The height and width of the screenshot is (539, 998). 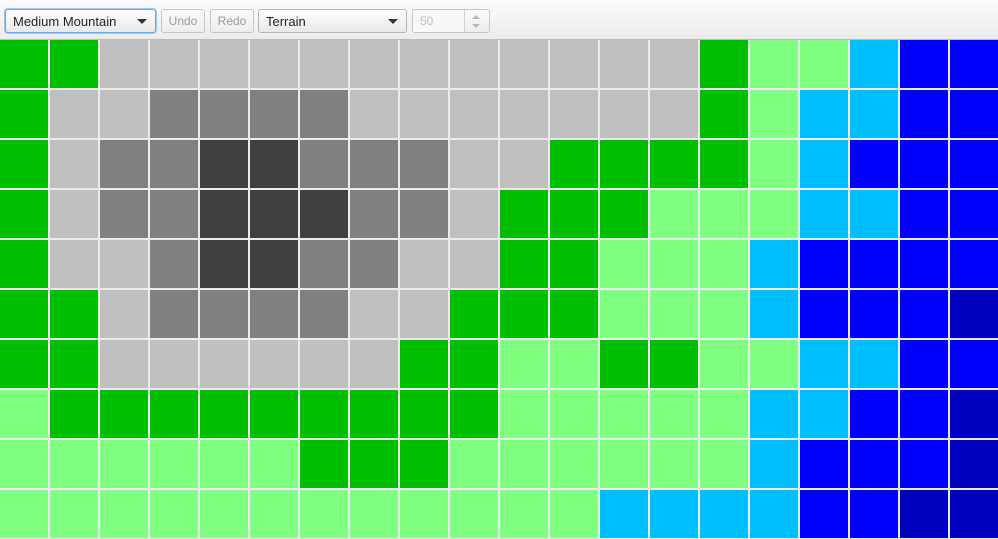 I want to click on terrain-cell-r1-c6, so click(x=274, y=64).